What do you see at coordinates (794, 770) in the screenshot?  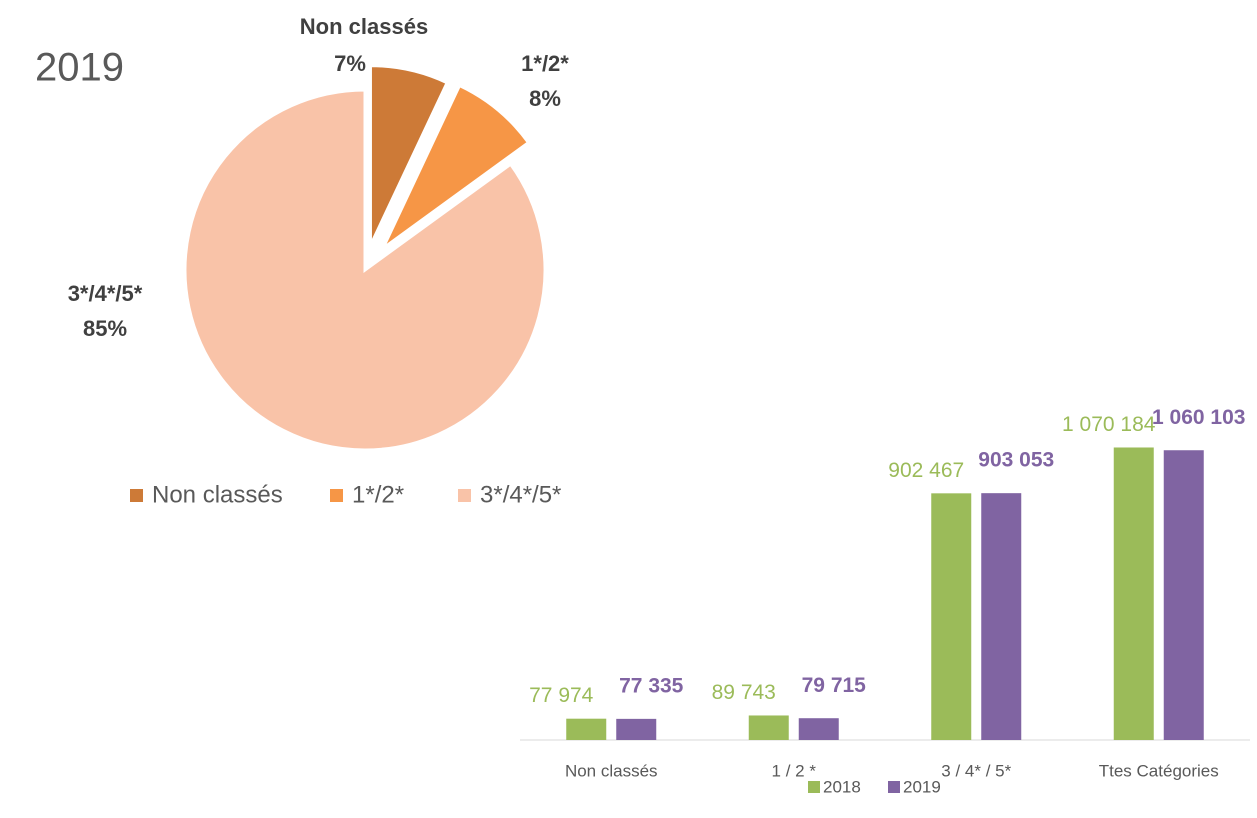 I see `x-tick-label: 1 / 2 *` at bounding box center [794, 770].